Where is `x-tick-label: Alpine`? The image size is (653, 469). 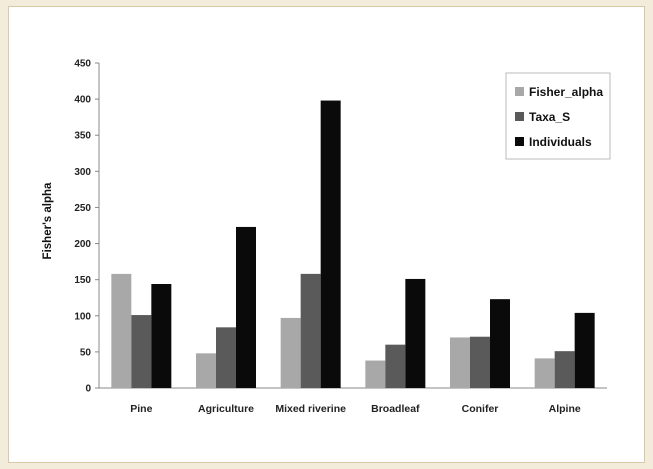
x-tick-label: Alpine is located at coordinates (565, 409).